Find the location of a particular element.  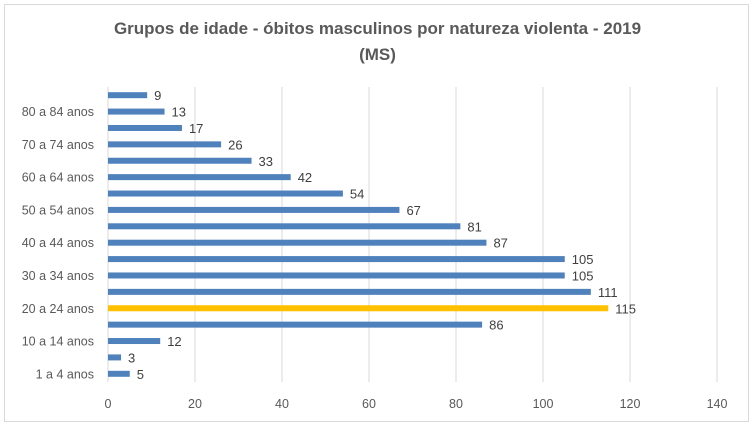

data-label: 5 is located at coordinates (140, 374).